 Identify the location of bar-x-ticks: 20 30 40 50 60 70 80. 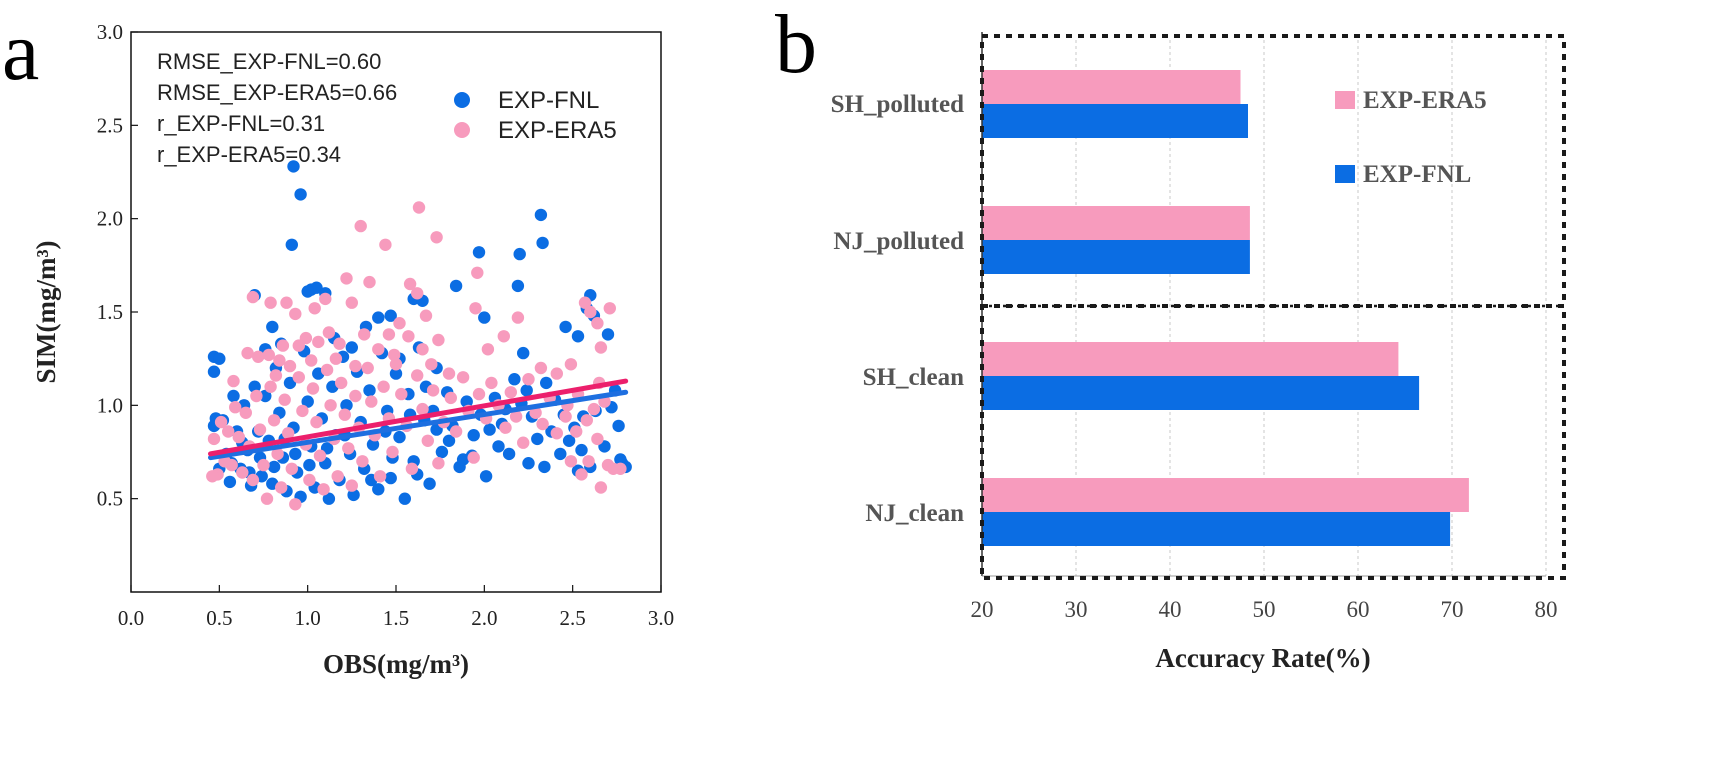
(1264, 609).